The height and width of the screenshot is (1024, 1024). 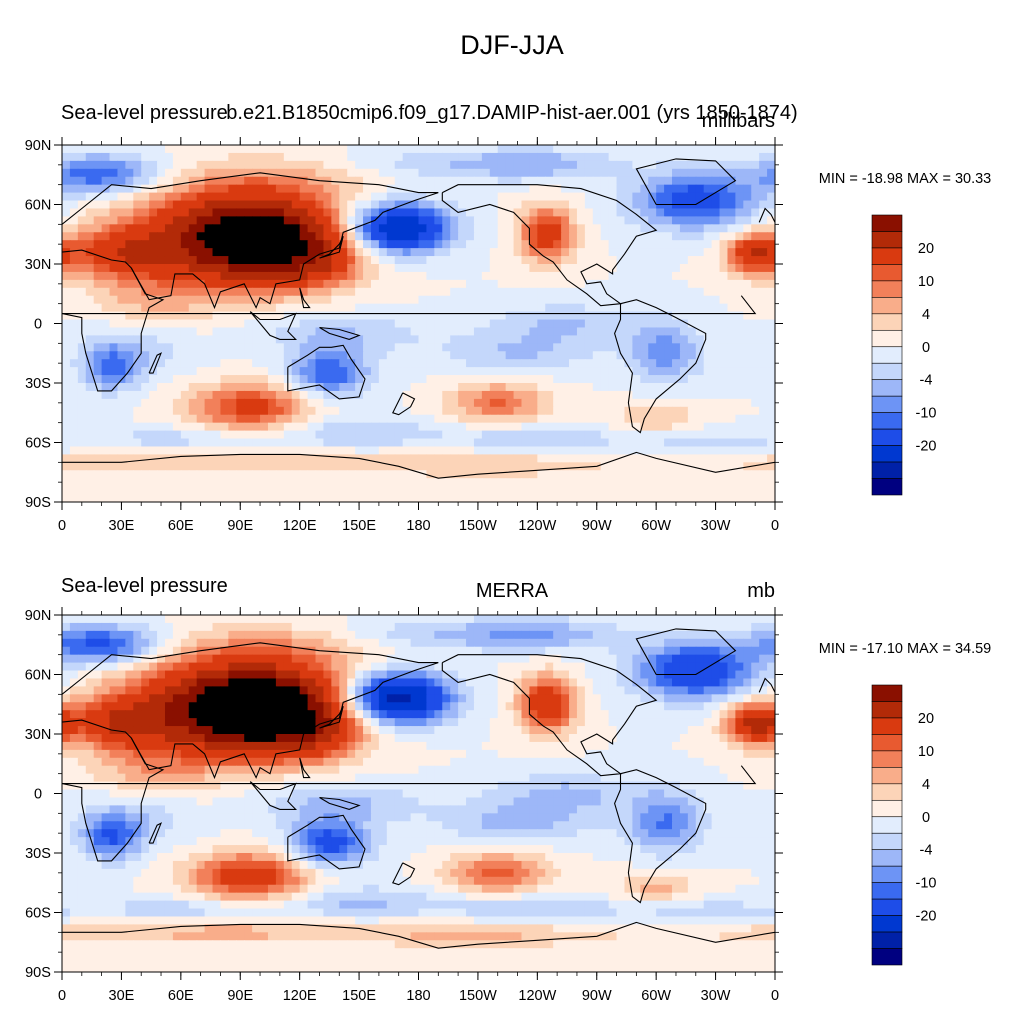 I want to click on main-title: DJF-JJA, so click(x=512, y=45).